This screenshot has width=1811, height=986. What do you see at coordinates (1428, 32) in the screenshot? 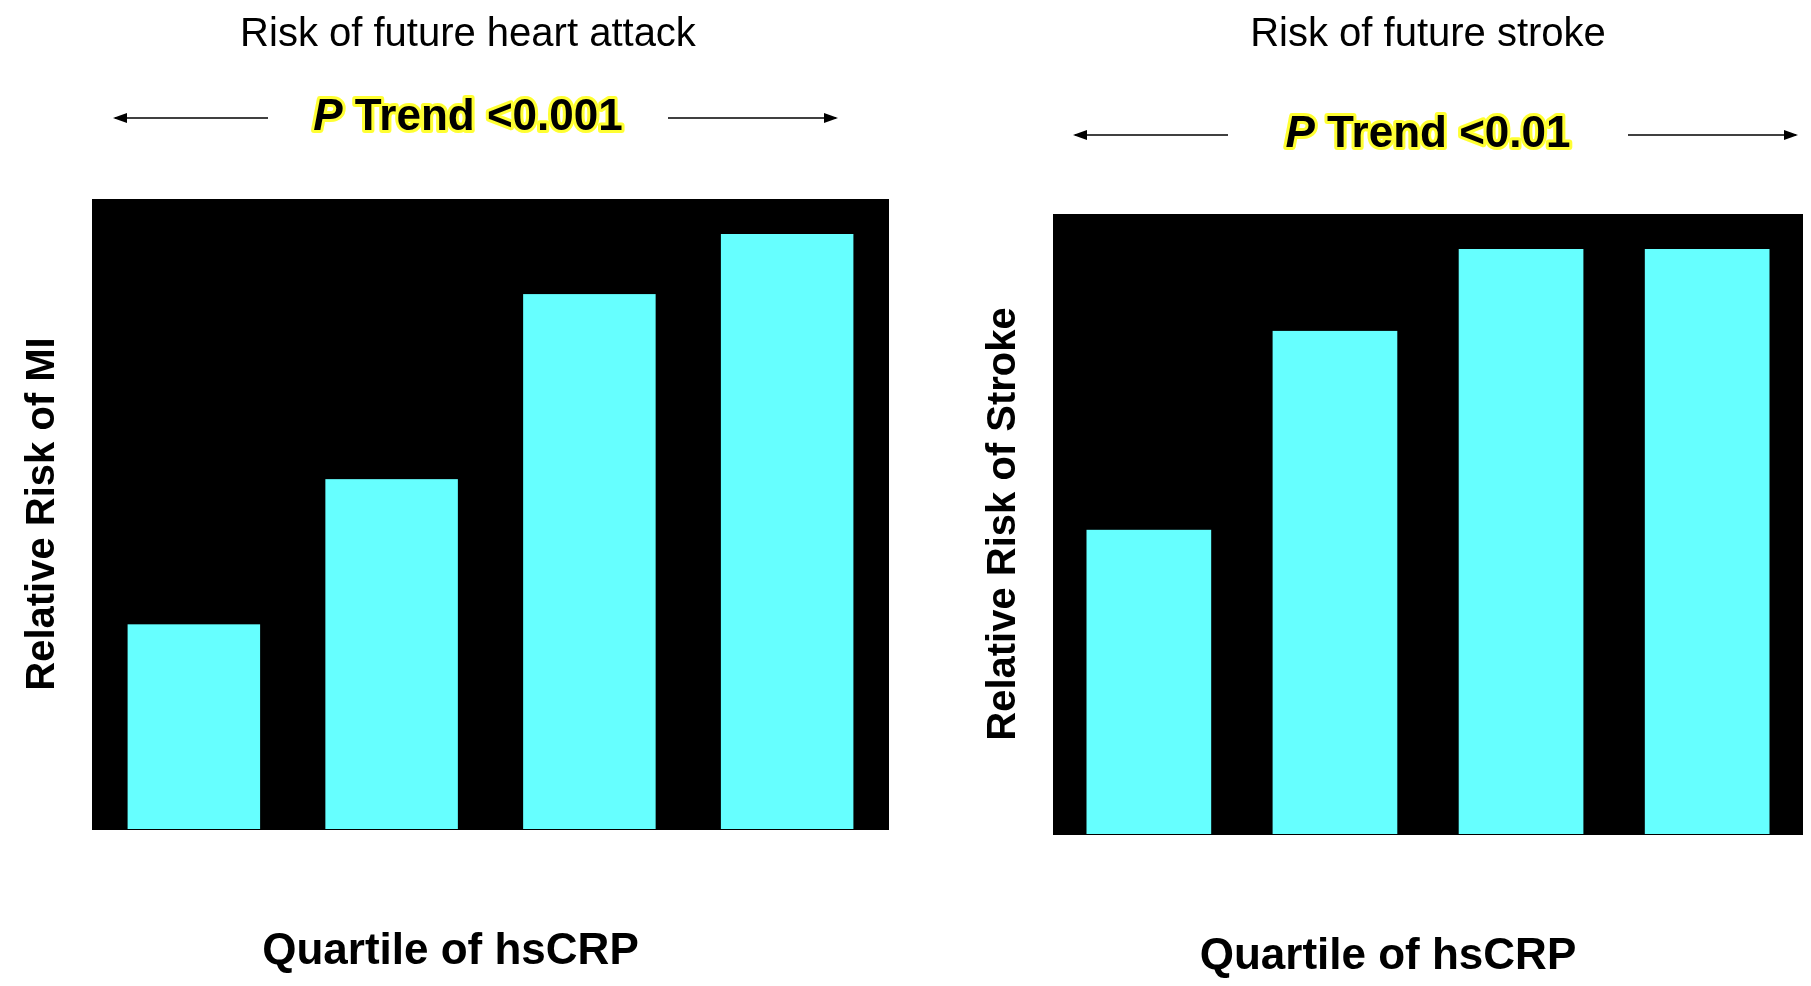
I see `chart-title: Risk of future stroke` at bounding box center [1428, 32].